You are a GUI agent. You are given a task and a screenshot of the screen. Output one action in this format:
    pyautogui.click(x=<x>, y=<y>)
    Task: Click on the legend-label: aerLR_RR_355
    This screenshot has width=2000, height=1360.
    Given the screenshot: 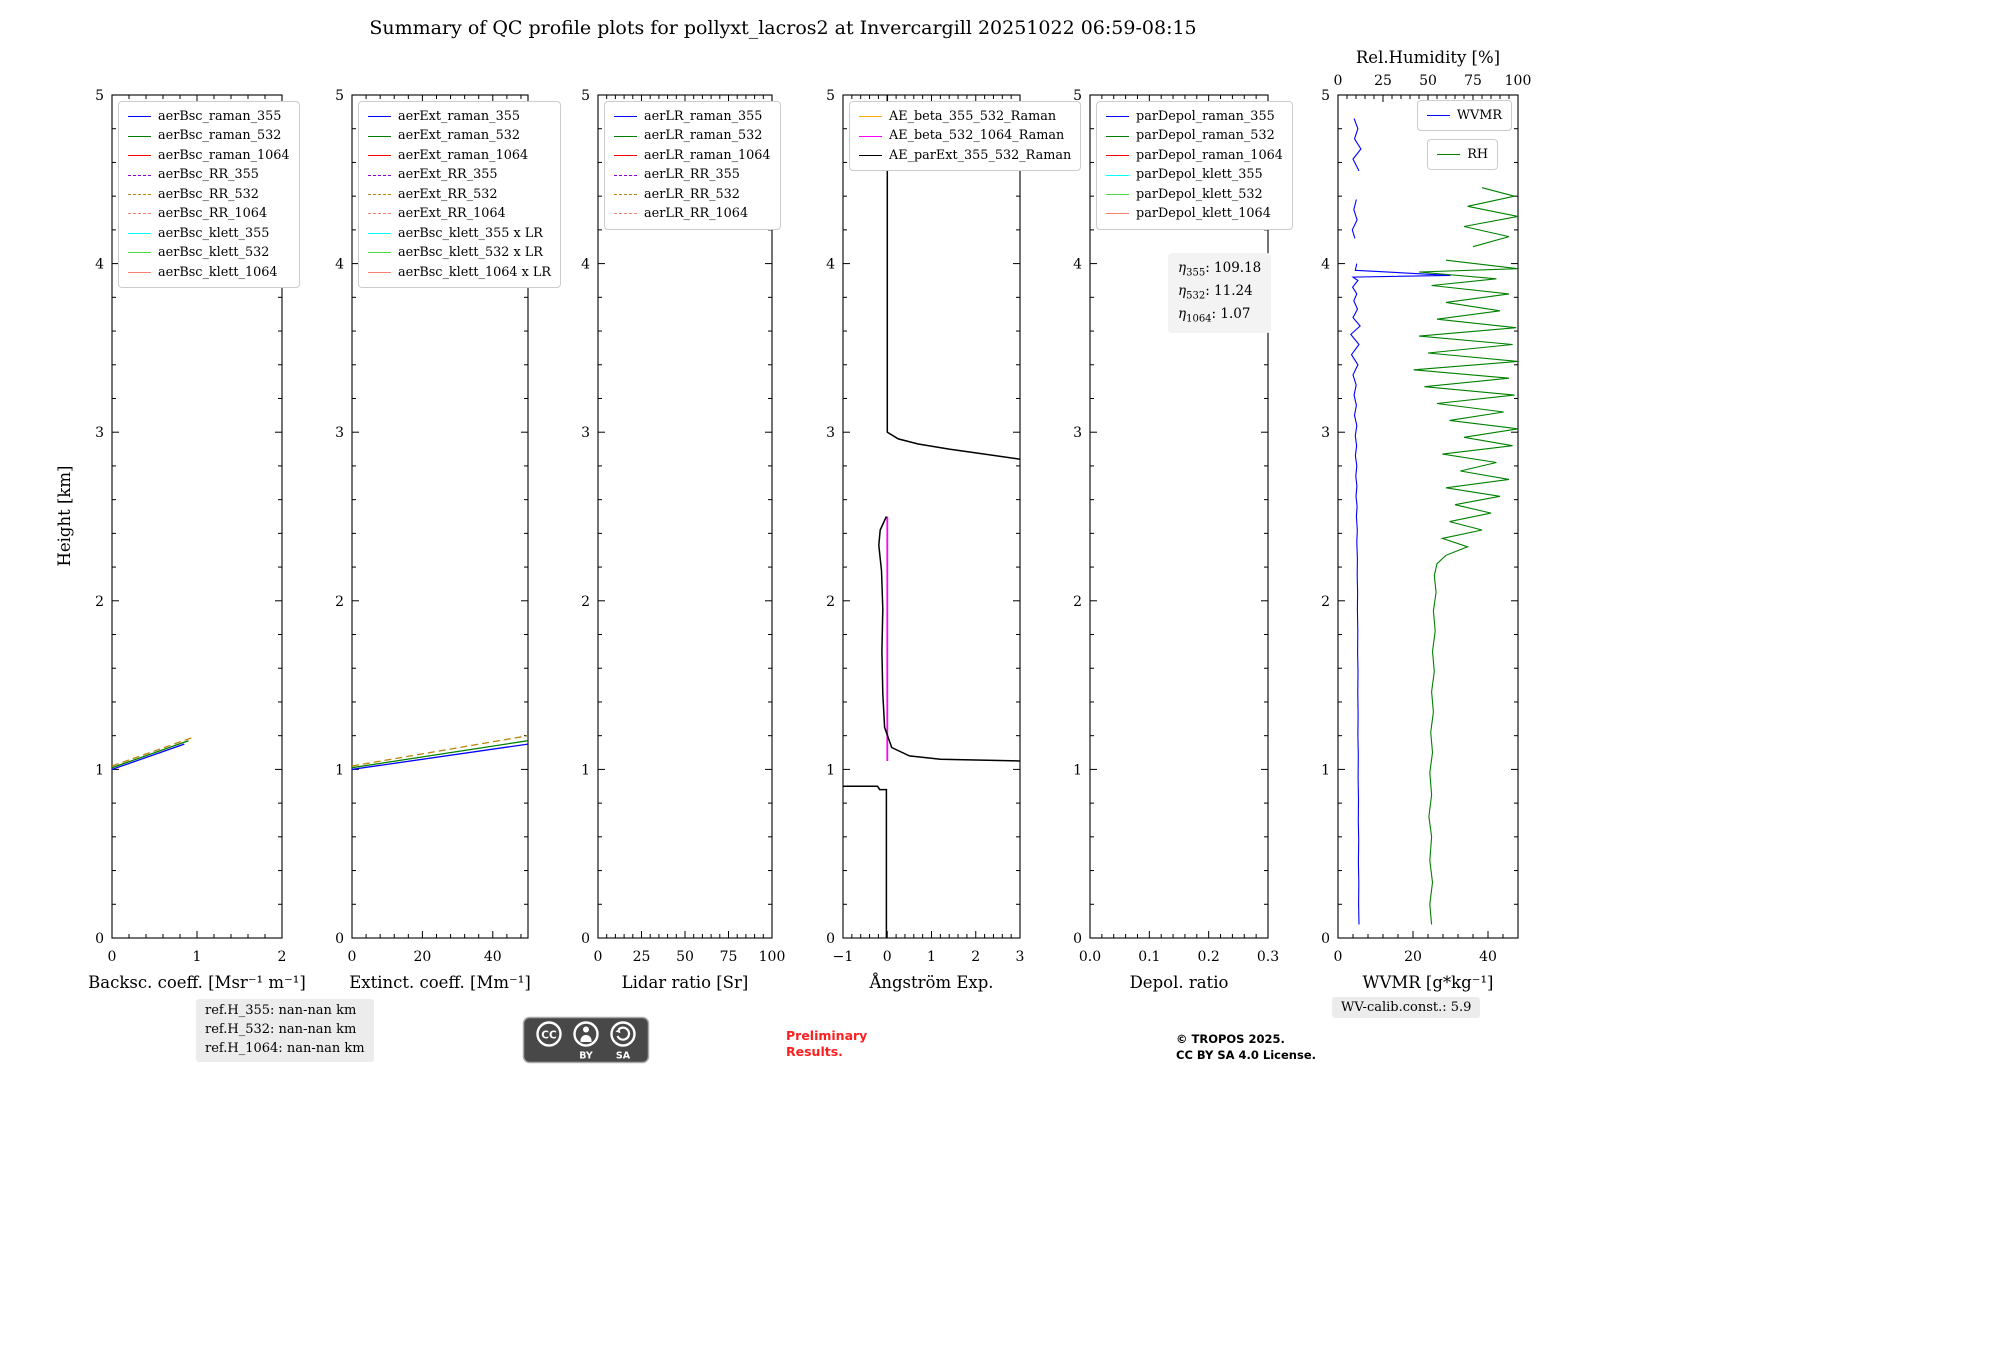 What is the action you would take?
    pyautogui.click(x=692, y=175)
    